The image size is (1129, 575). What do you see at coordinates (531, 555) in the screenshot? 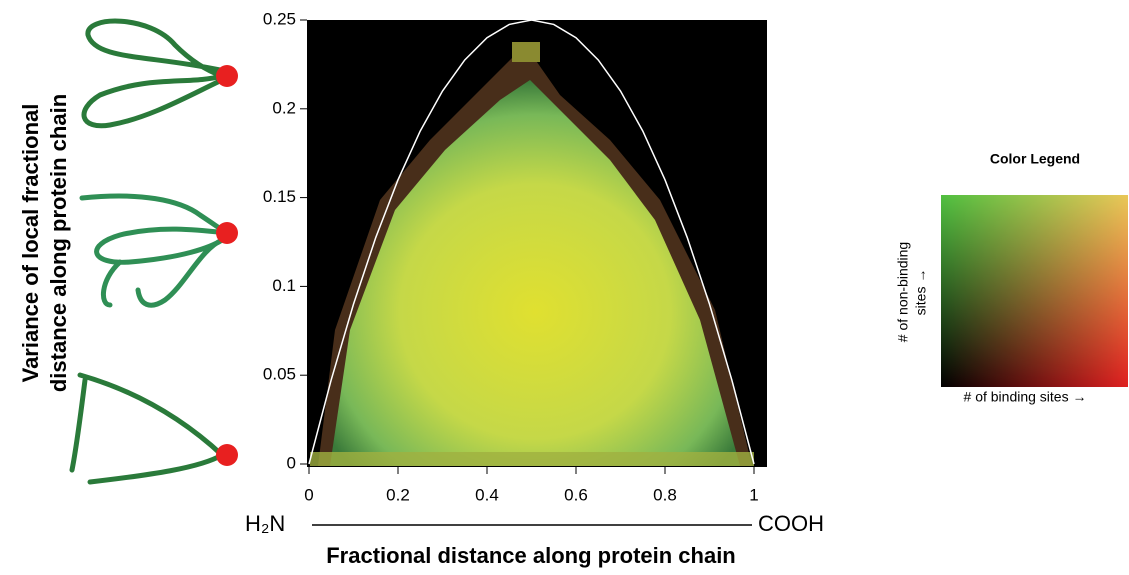
I see `x-axis-label: Fractional distance along protein chain` at bounding box center [531, 555].